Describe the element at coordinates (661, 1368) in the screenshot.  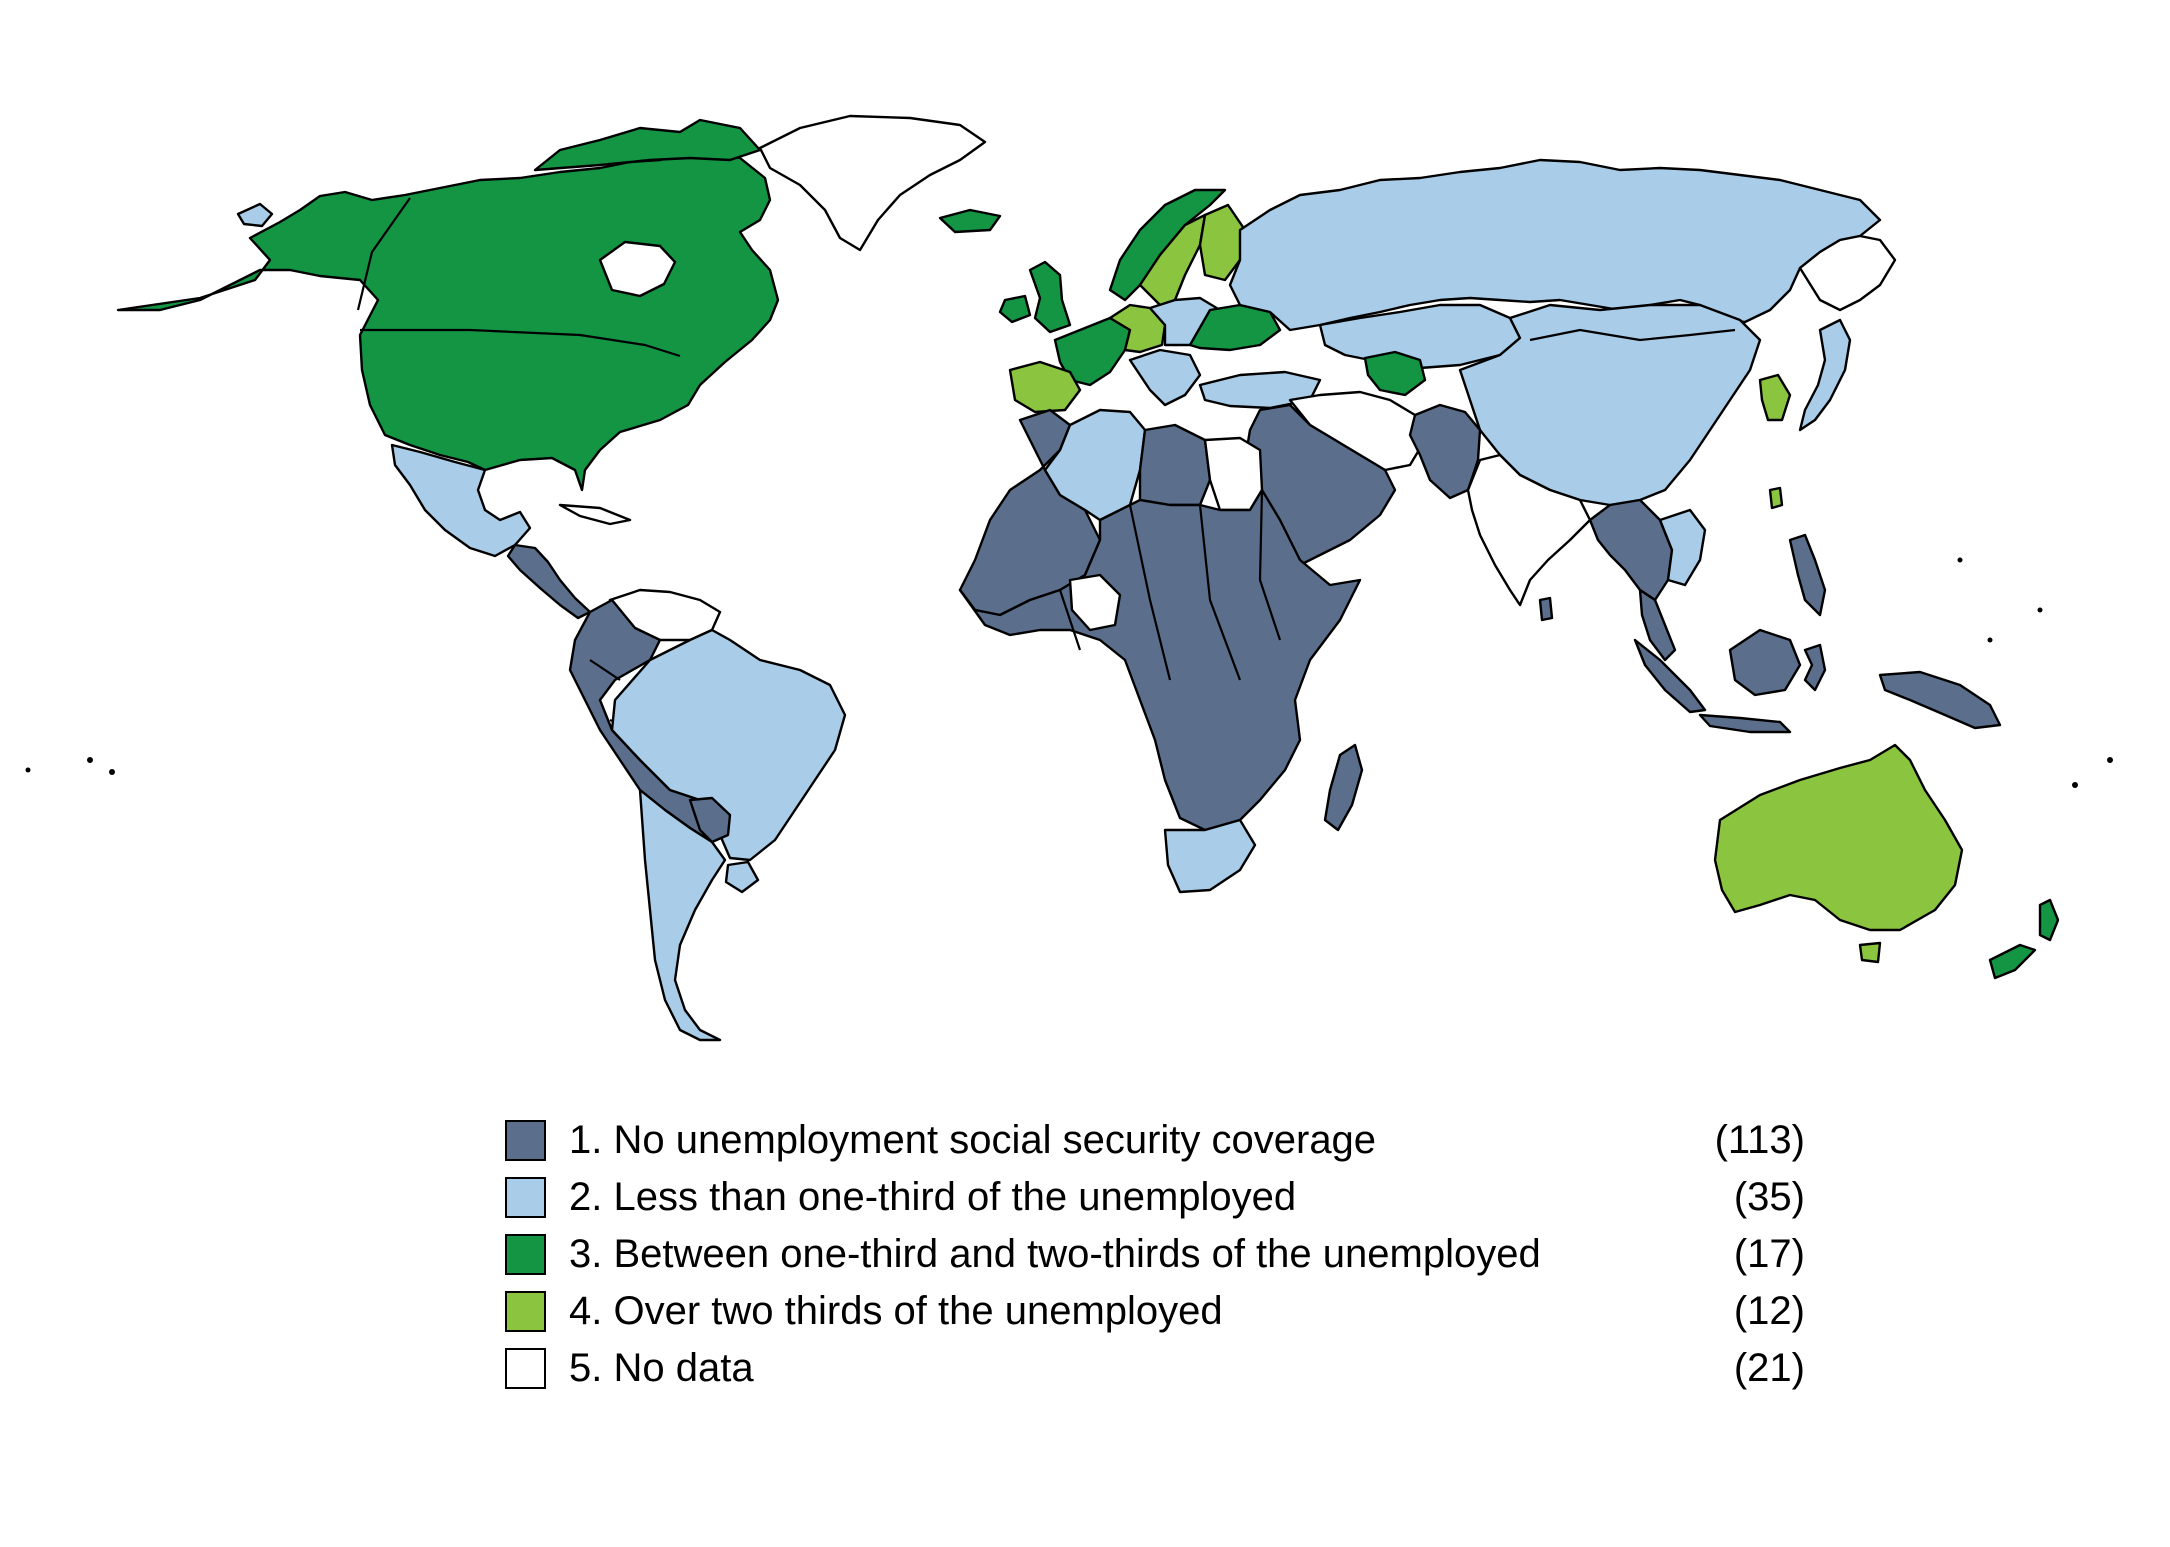
I see `legend-label: 5. No data` at that location.